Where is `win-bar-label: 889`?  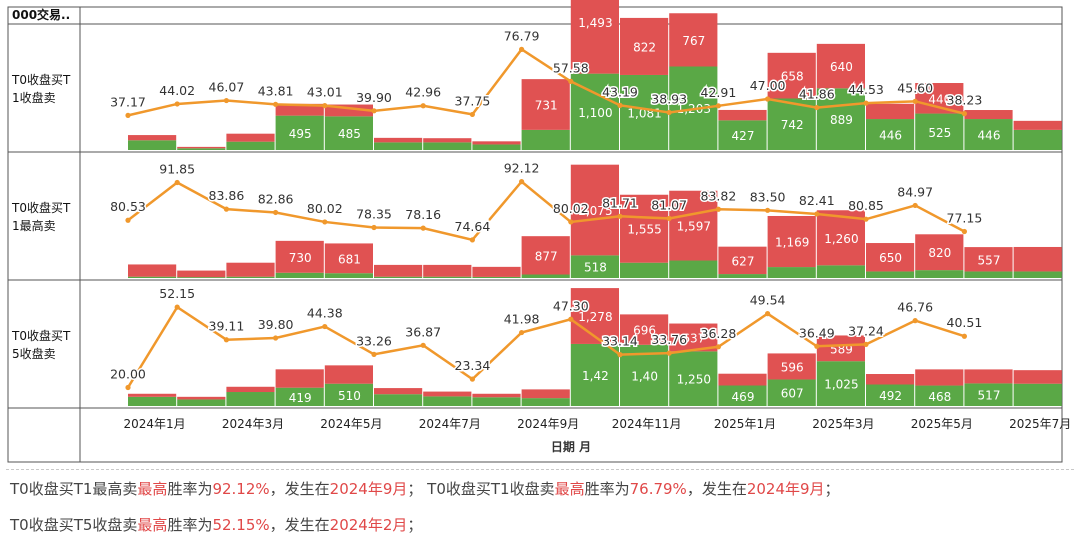 win-bar-label: 889 is located at coordinates (841, 120).